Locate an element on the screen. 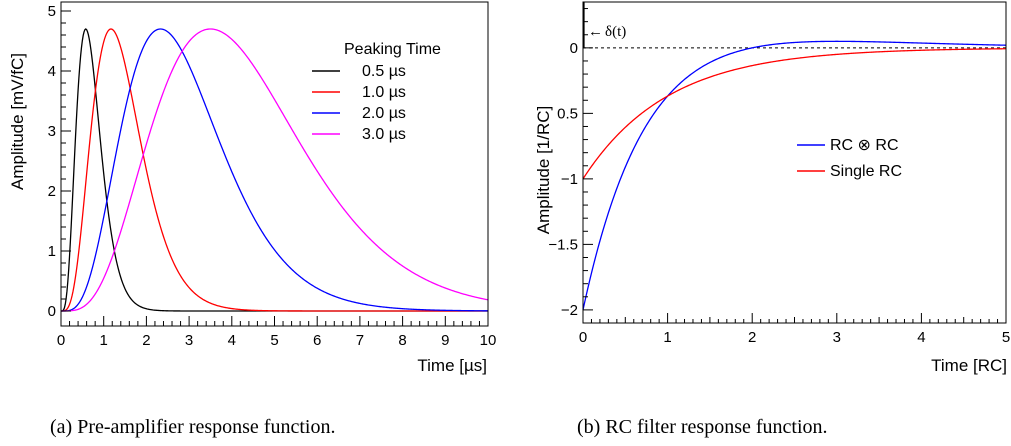 The width and height of the screenshot is (1011, 446). x-tick-label-a: 7 is located at coordinates (360, 340).